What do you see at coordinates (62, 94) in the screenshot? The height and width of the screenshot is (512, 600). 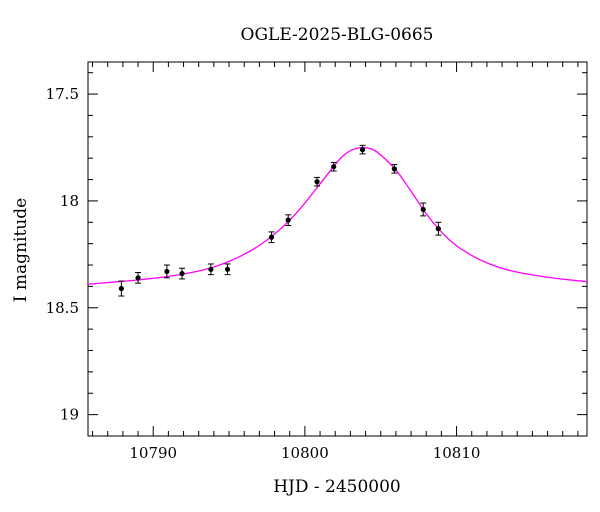 I see `y-tick-label: 17.5` at bounding box center [62, 94].